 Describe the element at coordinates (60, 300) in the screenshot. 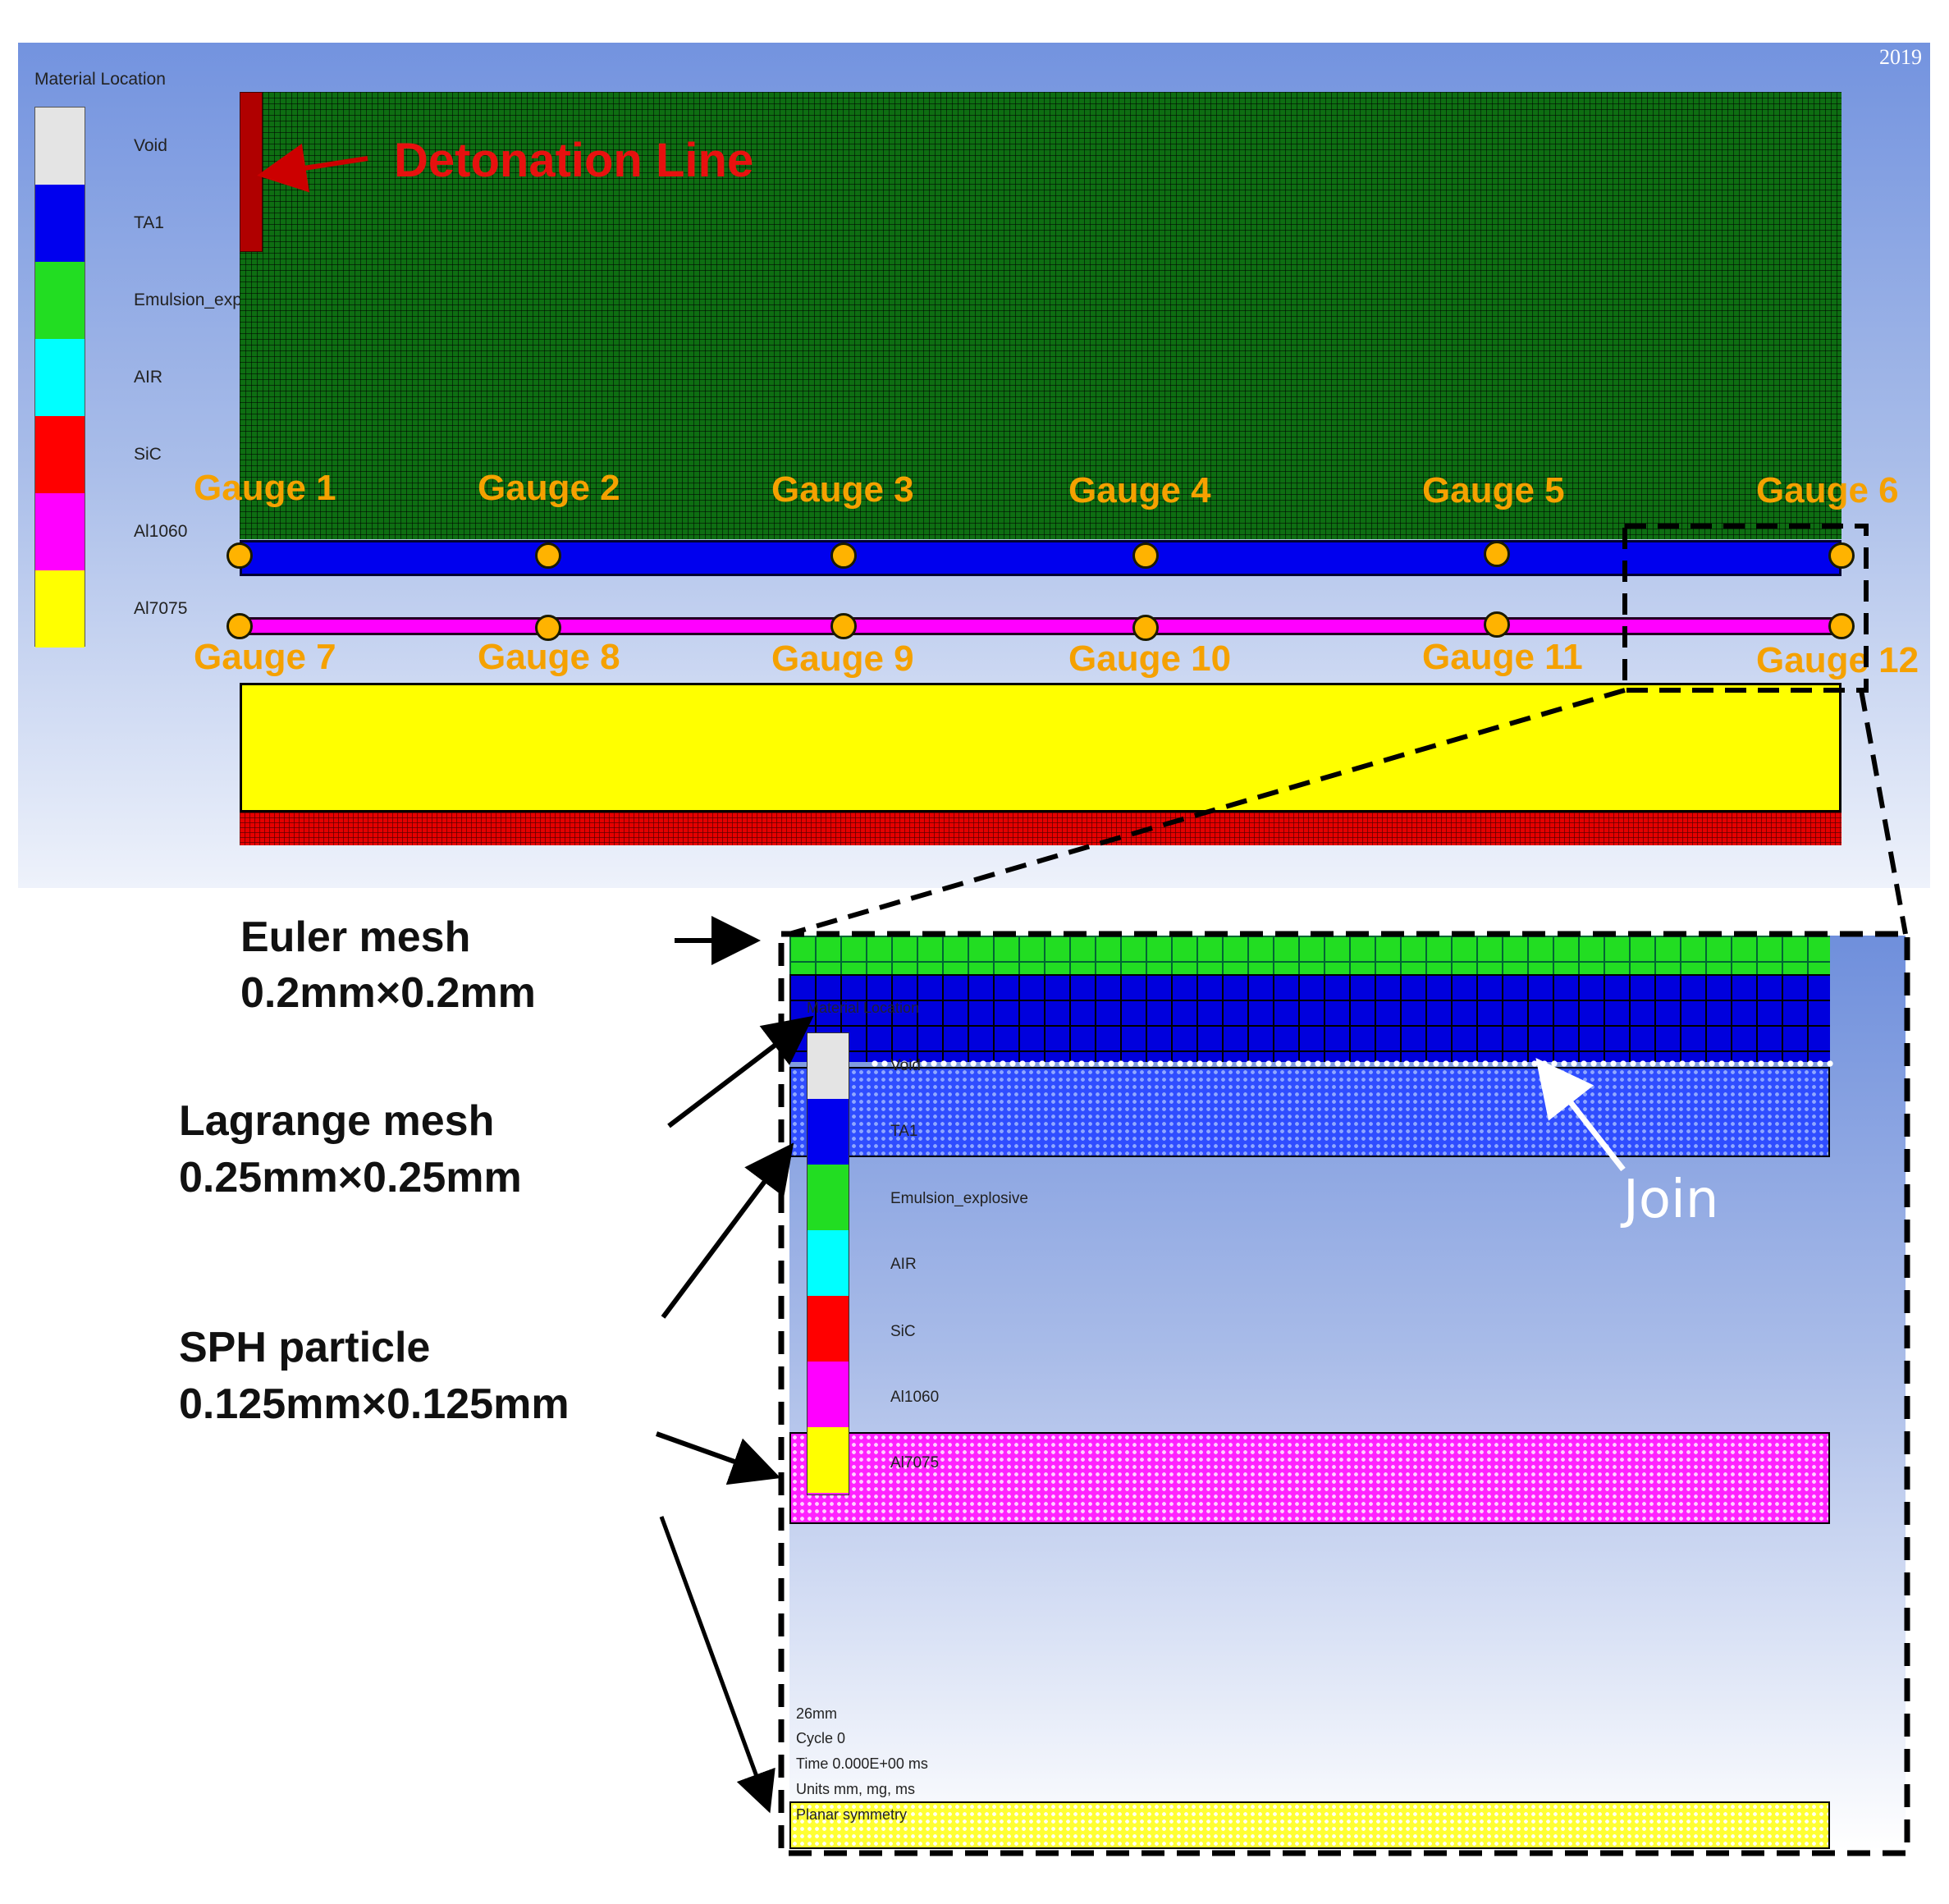

I see `legend-swatch-emulsion` at that location.